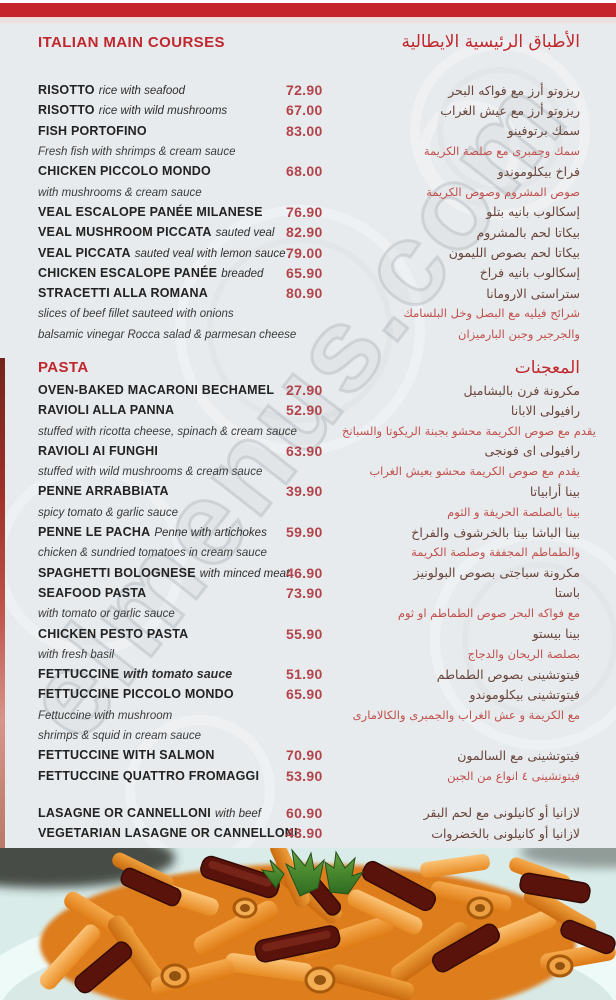 The width and height of the screenshot is (616, 1000). What do you see at coordinates (538, 171) in the screenshot?
I see `item-arabic: فراخ بيكلوموندو` at bounding box center [538, 171].